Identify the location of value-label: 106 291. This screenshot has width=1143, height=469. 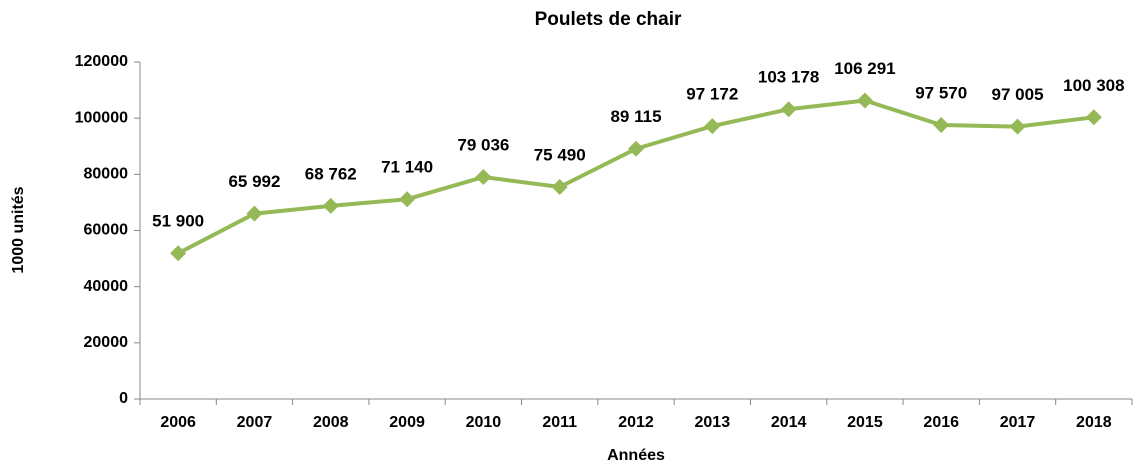
(864, 68).